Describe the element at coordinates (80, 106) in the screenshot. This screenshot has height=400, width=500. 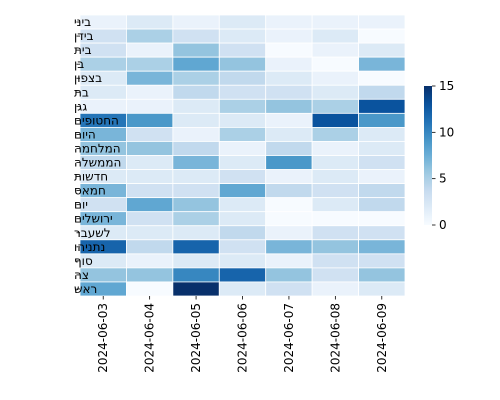
I see `y-tick-label: גגן` at that location.